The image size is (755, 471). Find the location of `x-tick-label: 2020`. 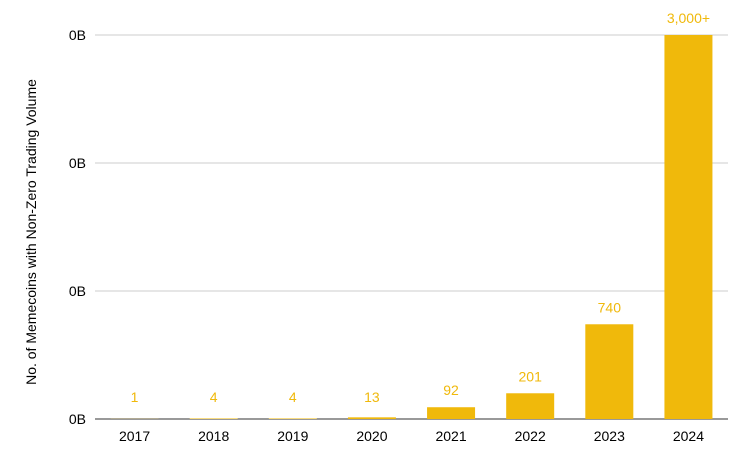

x-tick-label: 2020 is located at coordinates (371, 436).